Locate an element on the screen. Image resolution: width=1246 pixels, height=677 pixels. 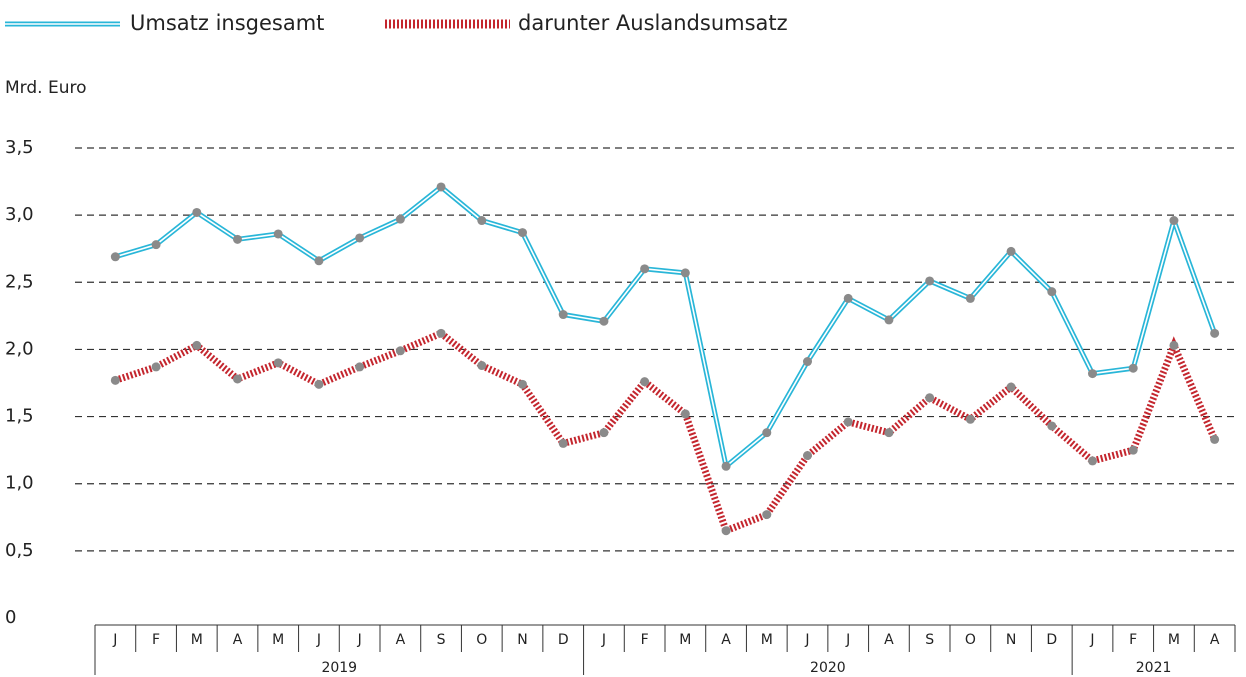
y-tick-label: 3,0 is located at coordinates (19, 214).